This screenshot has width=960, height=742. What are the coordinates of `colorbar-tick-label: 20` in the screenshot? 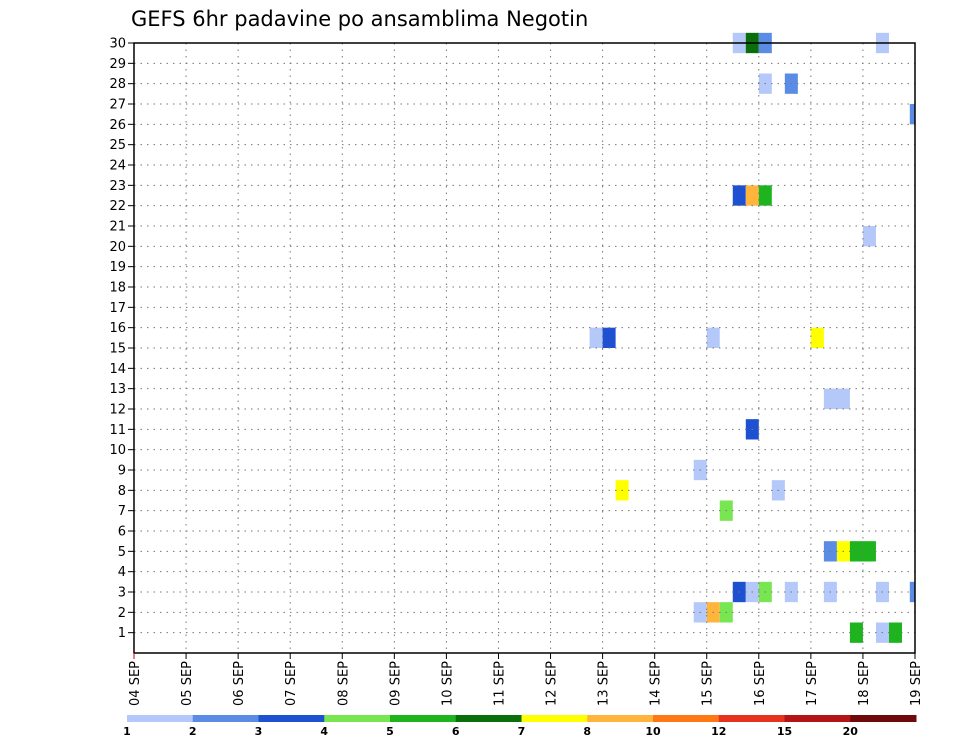 It's located at (851, 731).